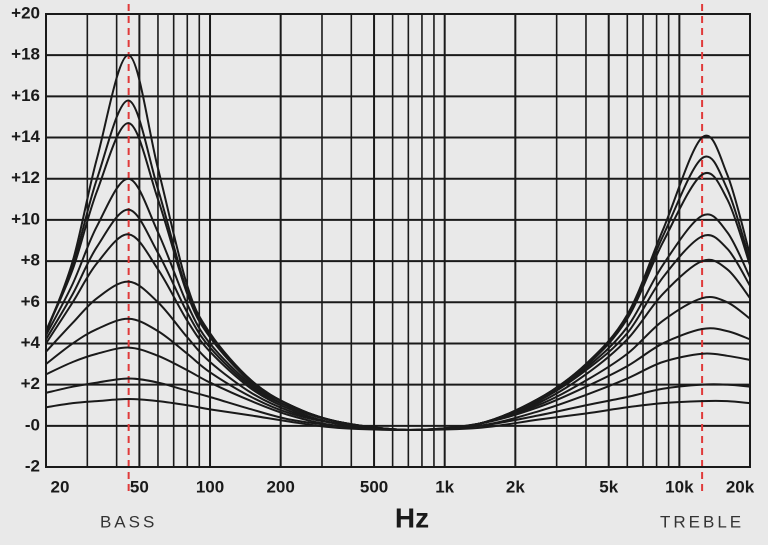 This screenshot has height=545, width=768. I want to click on x-tick-label: 1k, so click(444, 486).